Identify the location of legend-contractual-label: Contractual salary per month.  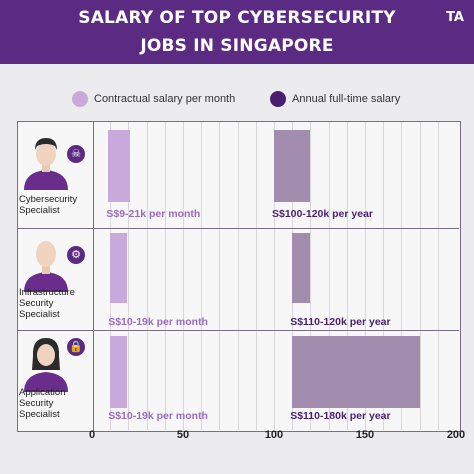
(165, 99).